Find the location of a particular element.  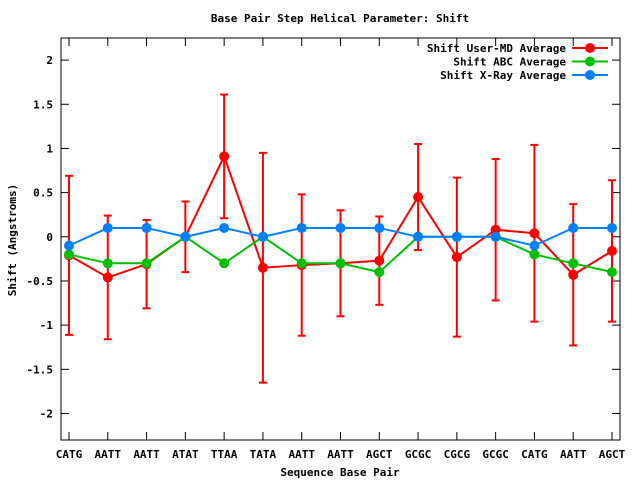

chart-title: Base Pair Step Helical Parameter: Shift is located at coordinates (340, 18).